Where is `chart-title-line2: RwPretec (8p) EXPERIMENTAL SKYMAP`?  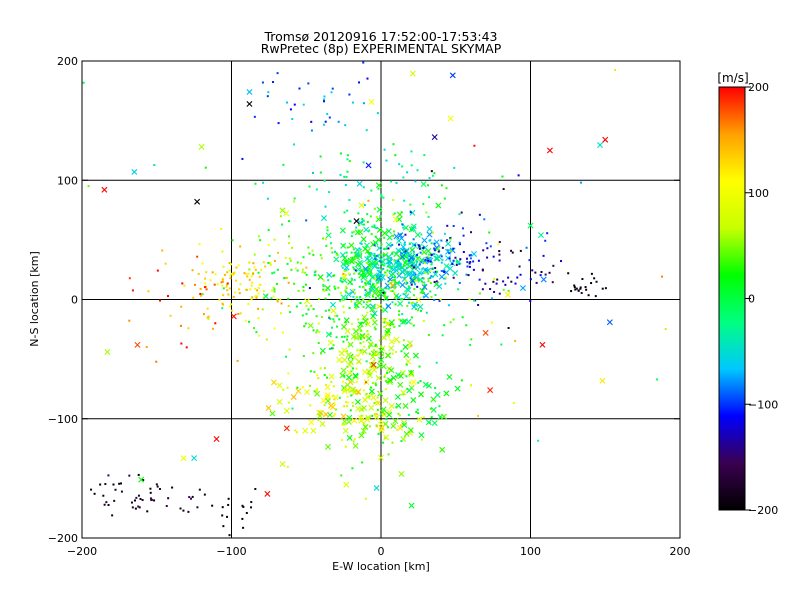
chart-title-line2: RwPretec (8p) EXPERIMENTAL SKYMAP is located at coordinates (381, 48).